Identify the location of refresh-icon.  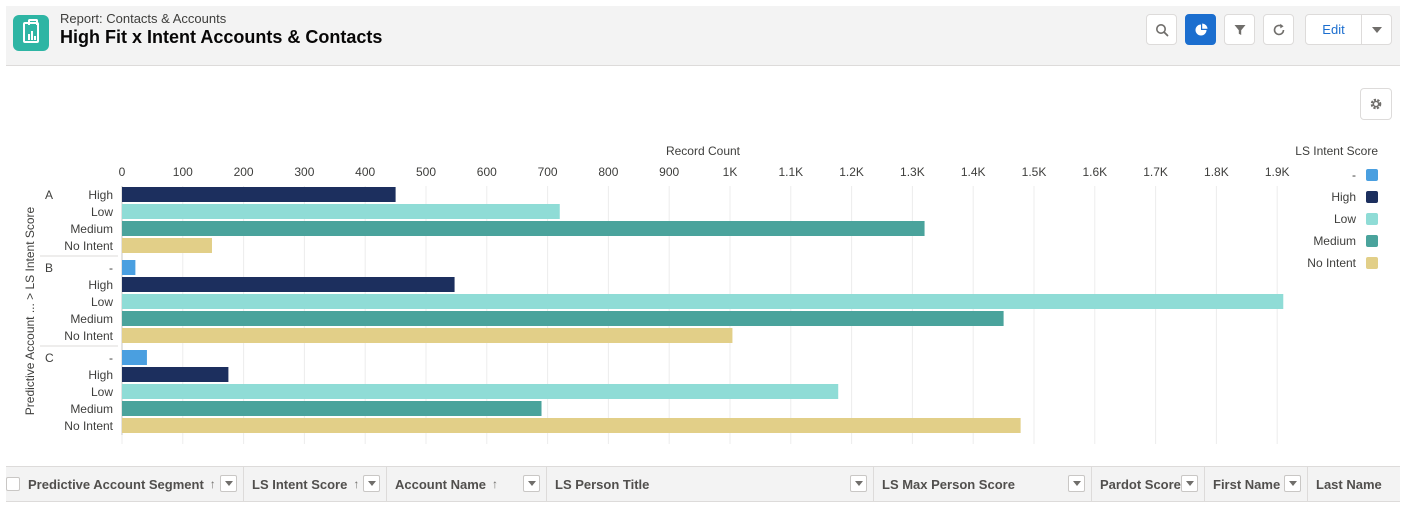
(1278, 29).